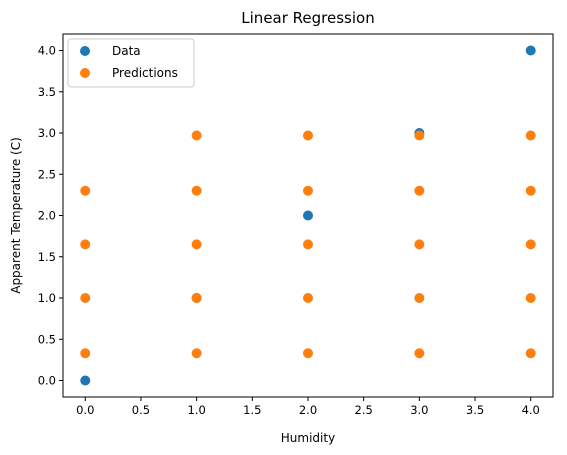  Describe the element at coordinates (47, 339) in the screenshot. I see `y-tick-label: 0.5` at that location.